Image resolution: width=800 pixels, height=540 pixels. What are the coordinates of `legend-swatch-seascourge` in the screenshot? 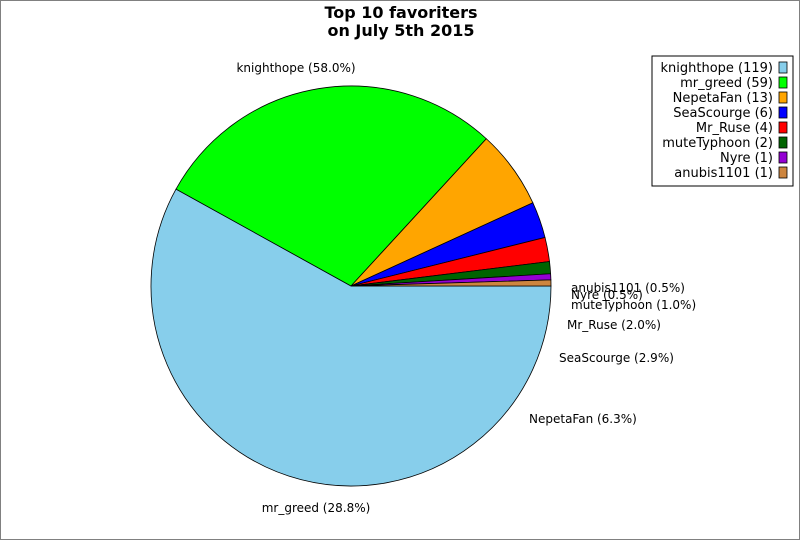 It's located at (783, 112).